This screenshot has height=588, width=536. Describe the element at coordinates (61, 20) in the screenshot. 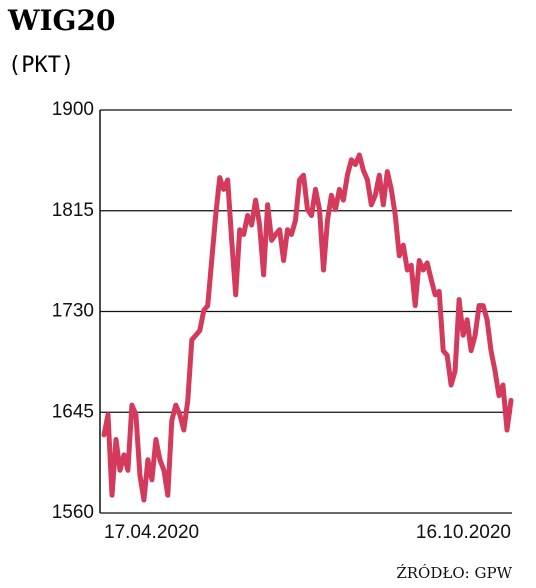

I see `chart-title: WIG20` at that location.